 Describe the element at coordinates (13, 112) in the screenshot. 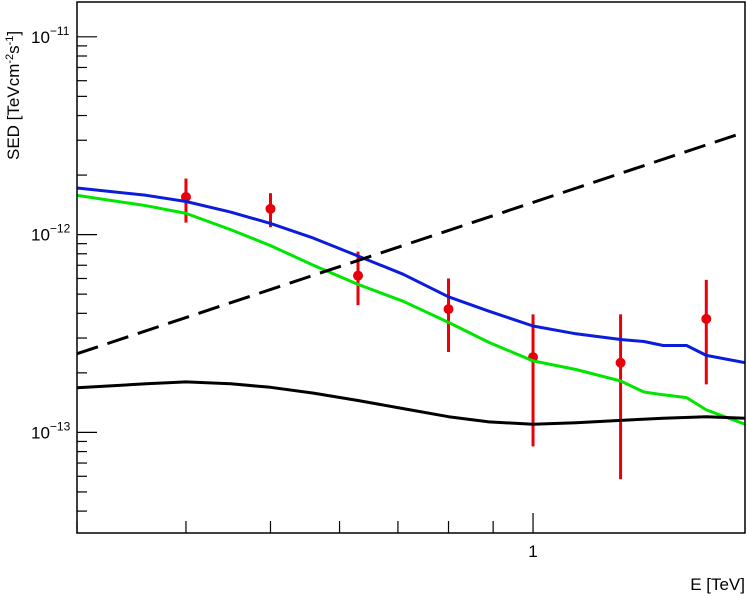

I see `y-axis-label-lead: SED [TeVcm` at that location.